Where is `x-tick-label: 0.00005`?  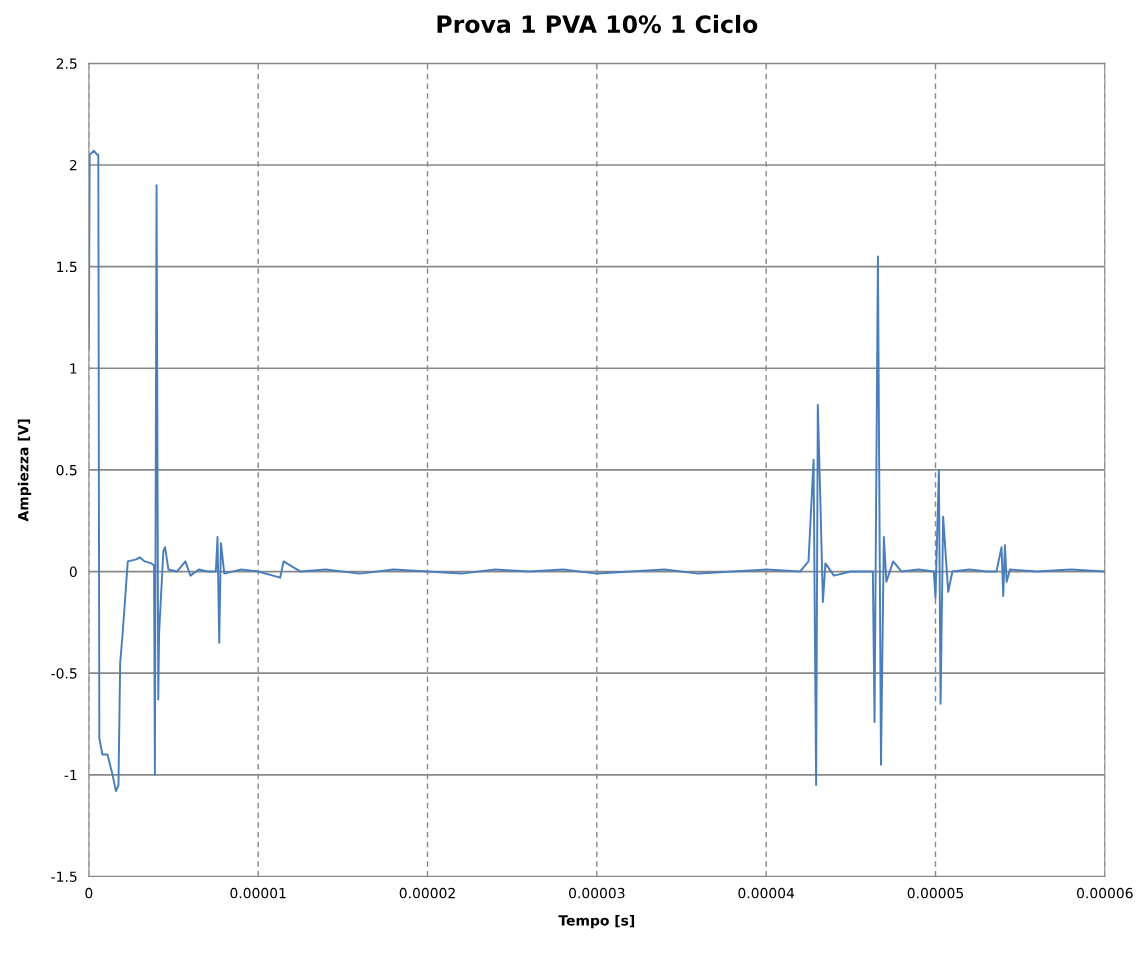
x-tick-label: 0.00005 is located at coordinates (935, 893).